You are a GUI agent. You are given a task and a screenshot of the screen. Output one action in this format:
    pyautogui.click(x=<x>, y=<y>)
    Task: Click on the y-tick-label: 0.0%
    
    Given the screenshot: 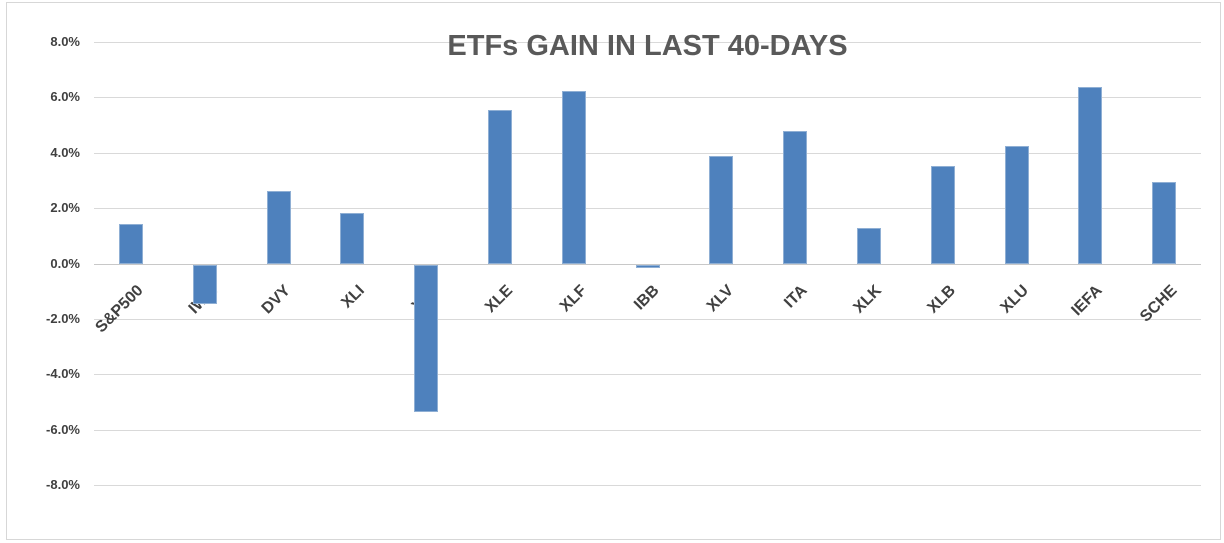 What is the action you would take?
    pyautogui.click(x=65, y=263)
    